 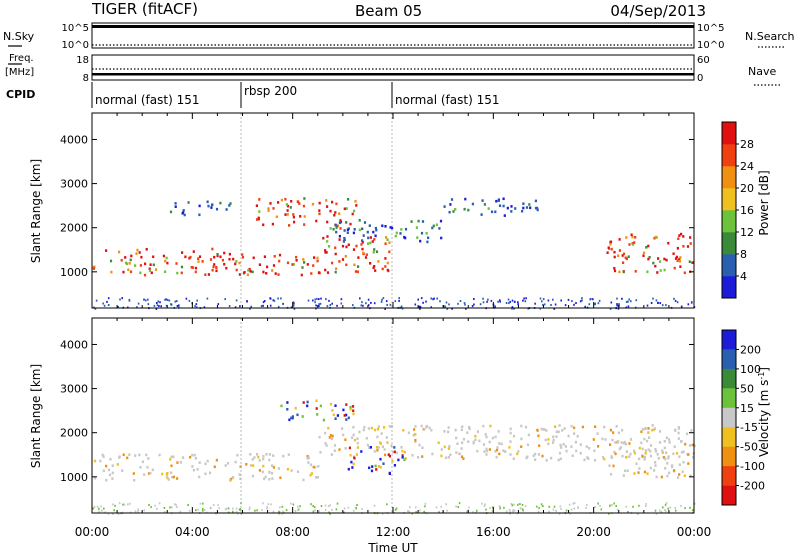 What do you see at coordinates (144, 9) in the screenshot?
I see `station-title: TIGER (fitACF)` at bounding box center [144, 9].